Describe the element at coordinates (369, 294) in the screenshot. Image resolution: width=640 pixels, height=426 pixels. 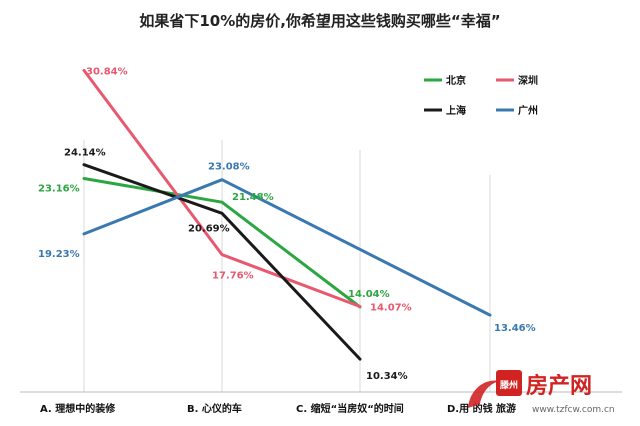
I see `value-label-1-3: 14.04%` at that location.